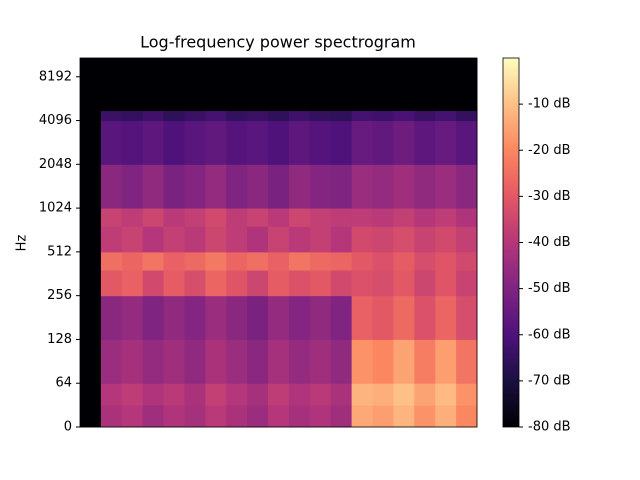 Image resolution: width=640 pixels, height=480 pixels. Describe the element at coordinates (22, 243) in the screenshot. I see `y-axis-label: Hz` at that location.